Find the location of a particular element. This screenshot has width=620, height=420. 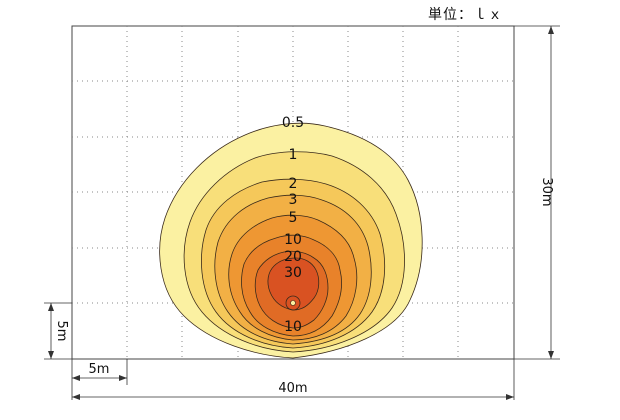

contour-label-3: 3 is located at coordinates (293, 200).